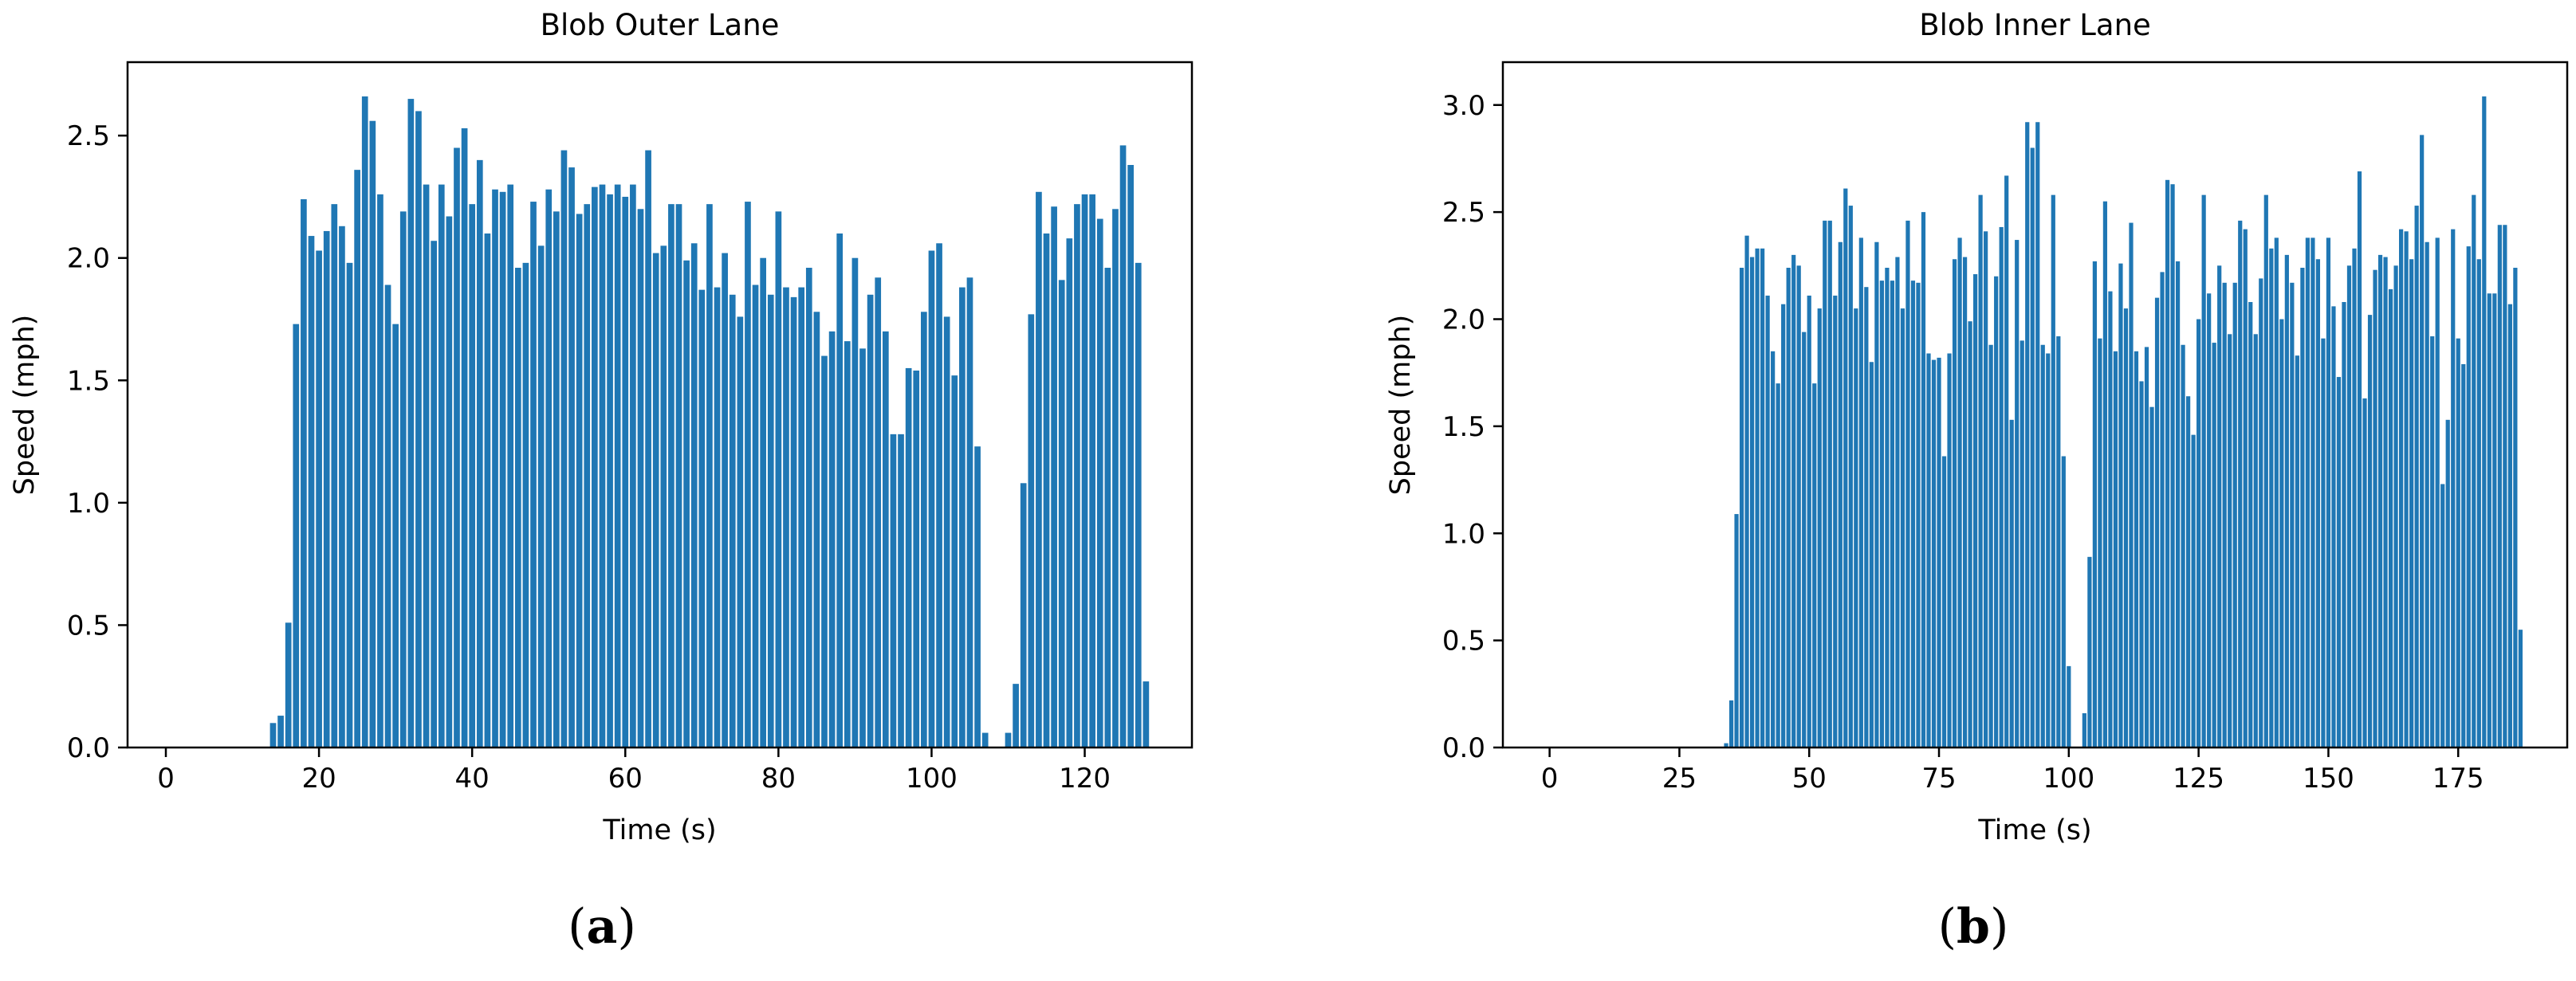  What do you see at coordinates (98, 442) in the screenshot?
I see `y-ticks-a: 0.0 0.5 1.0 1.5 2.0 2.5` at bounding box center [98, 442].